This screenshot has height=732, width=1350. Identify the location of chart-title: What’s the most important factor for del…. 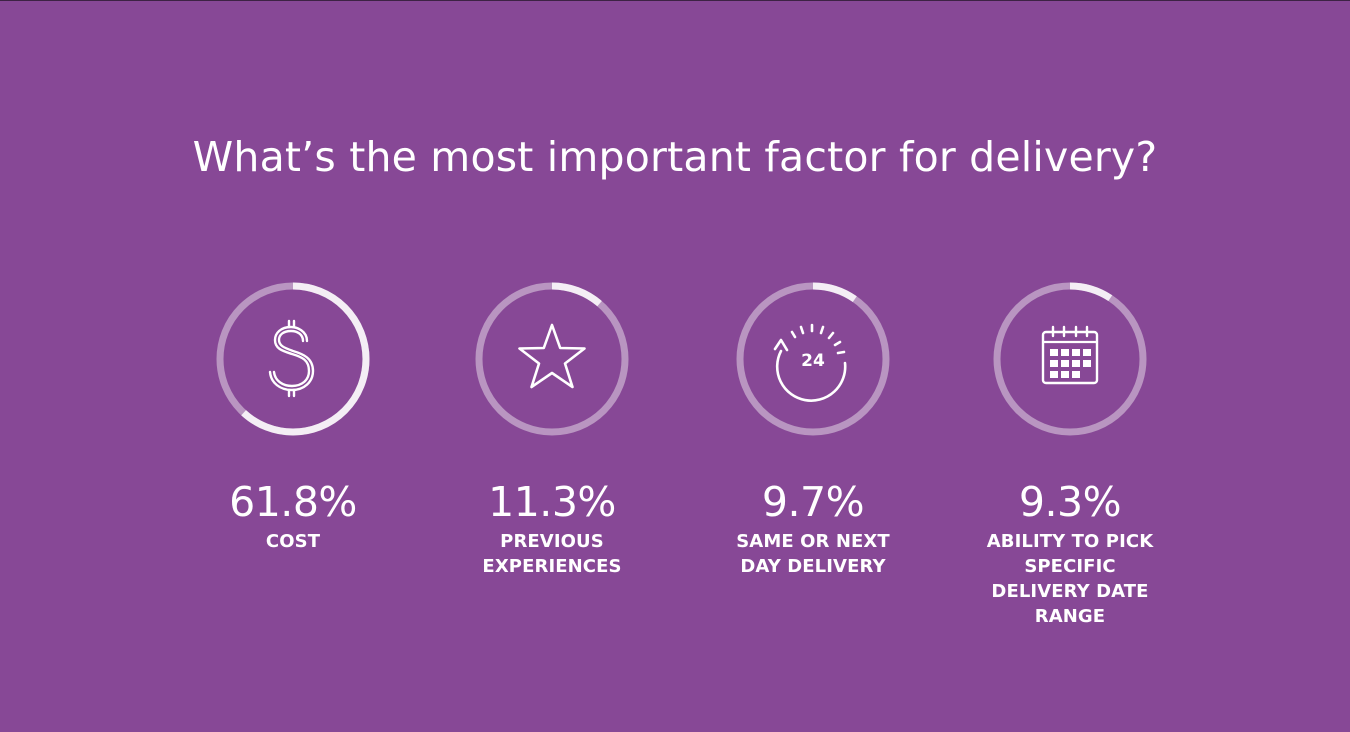
(675, 157).